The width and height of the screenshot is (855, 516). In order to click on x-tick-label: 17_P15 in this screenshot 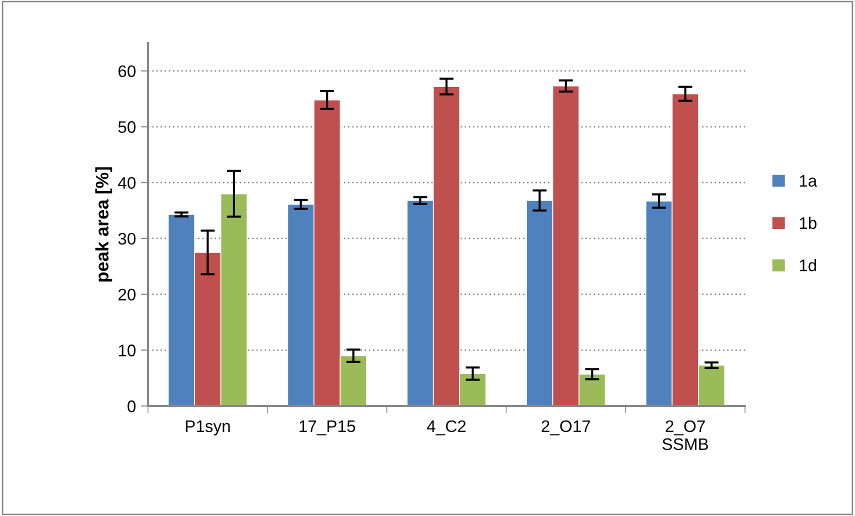, I will do `click(328, 428)`.